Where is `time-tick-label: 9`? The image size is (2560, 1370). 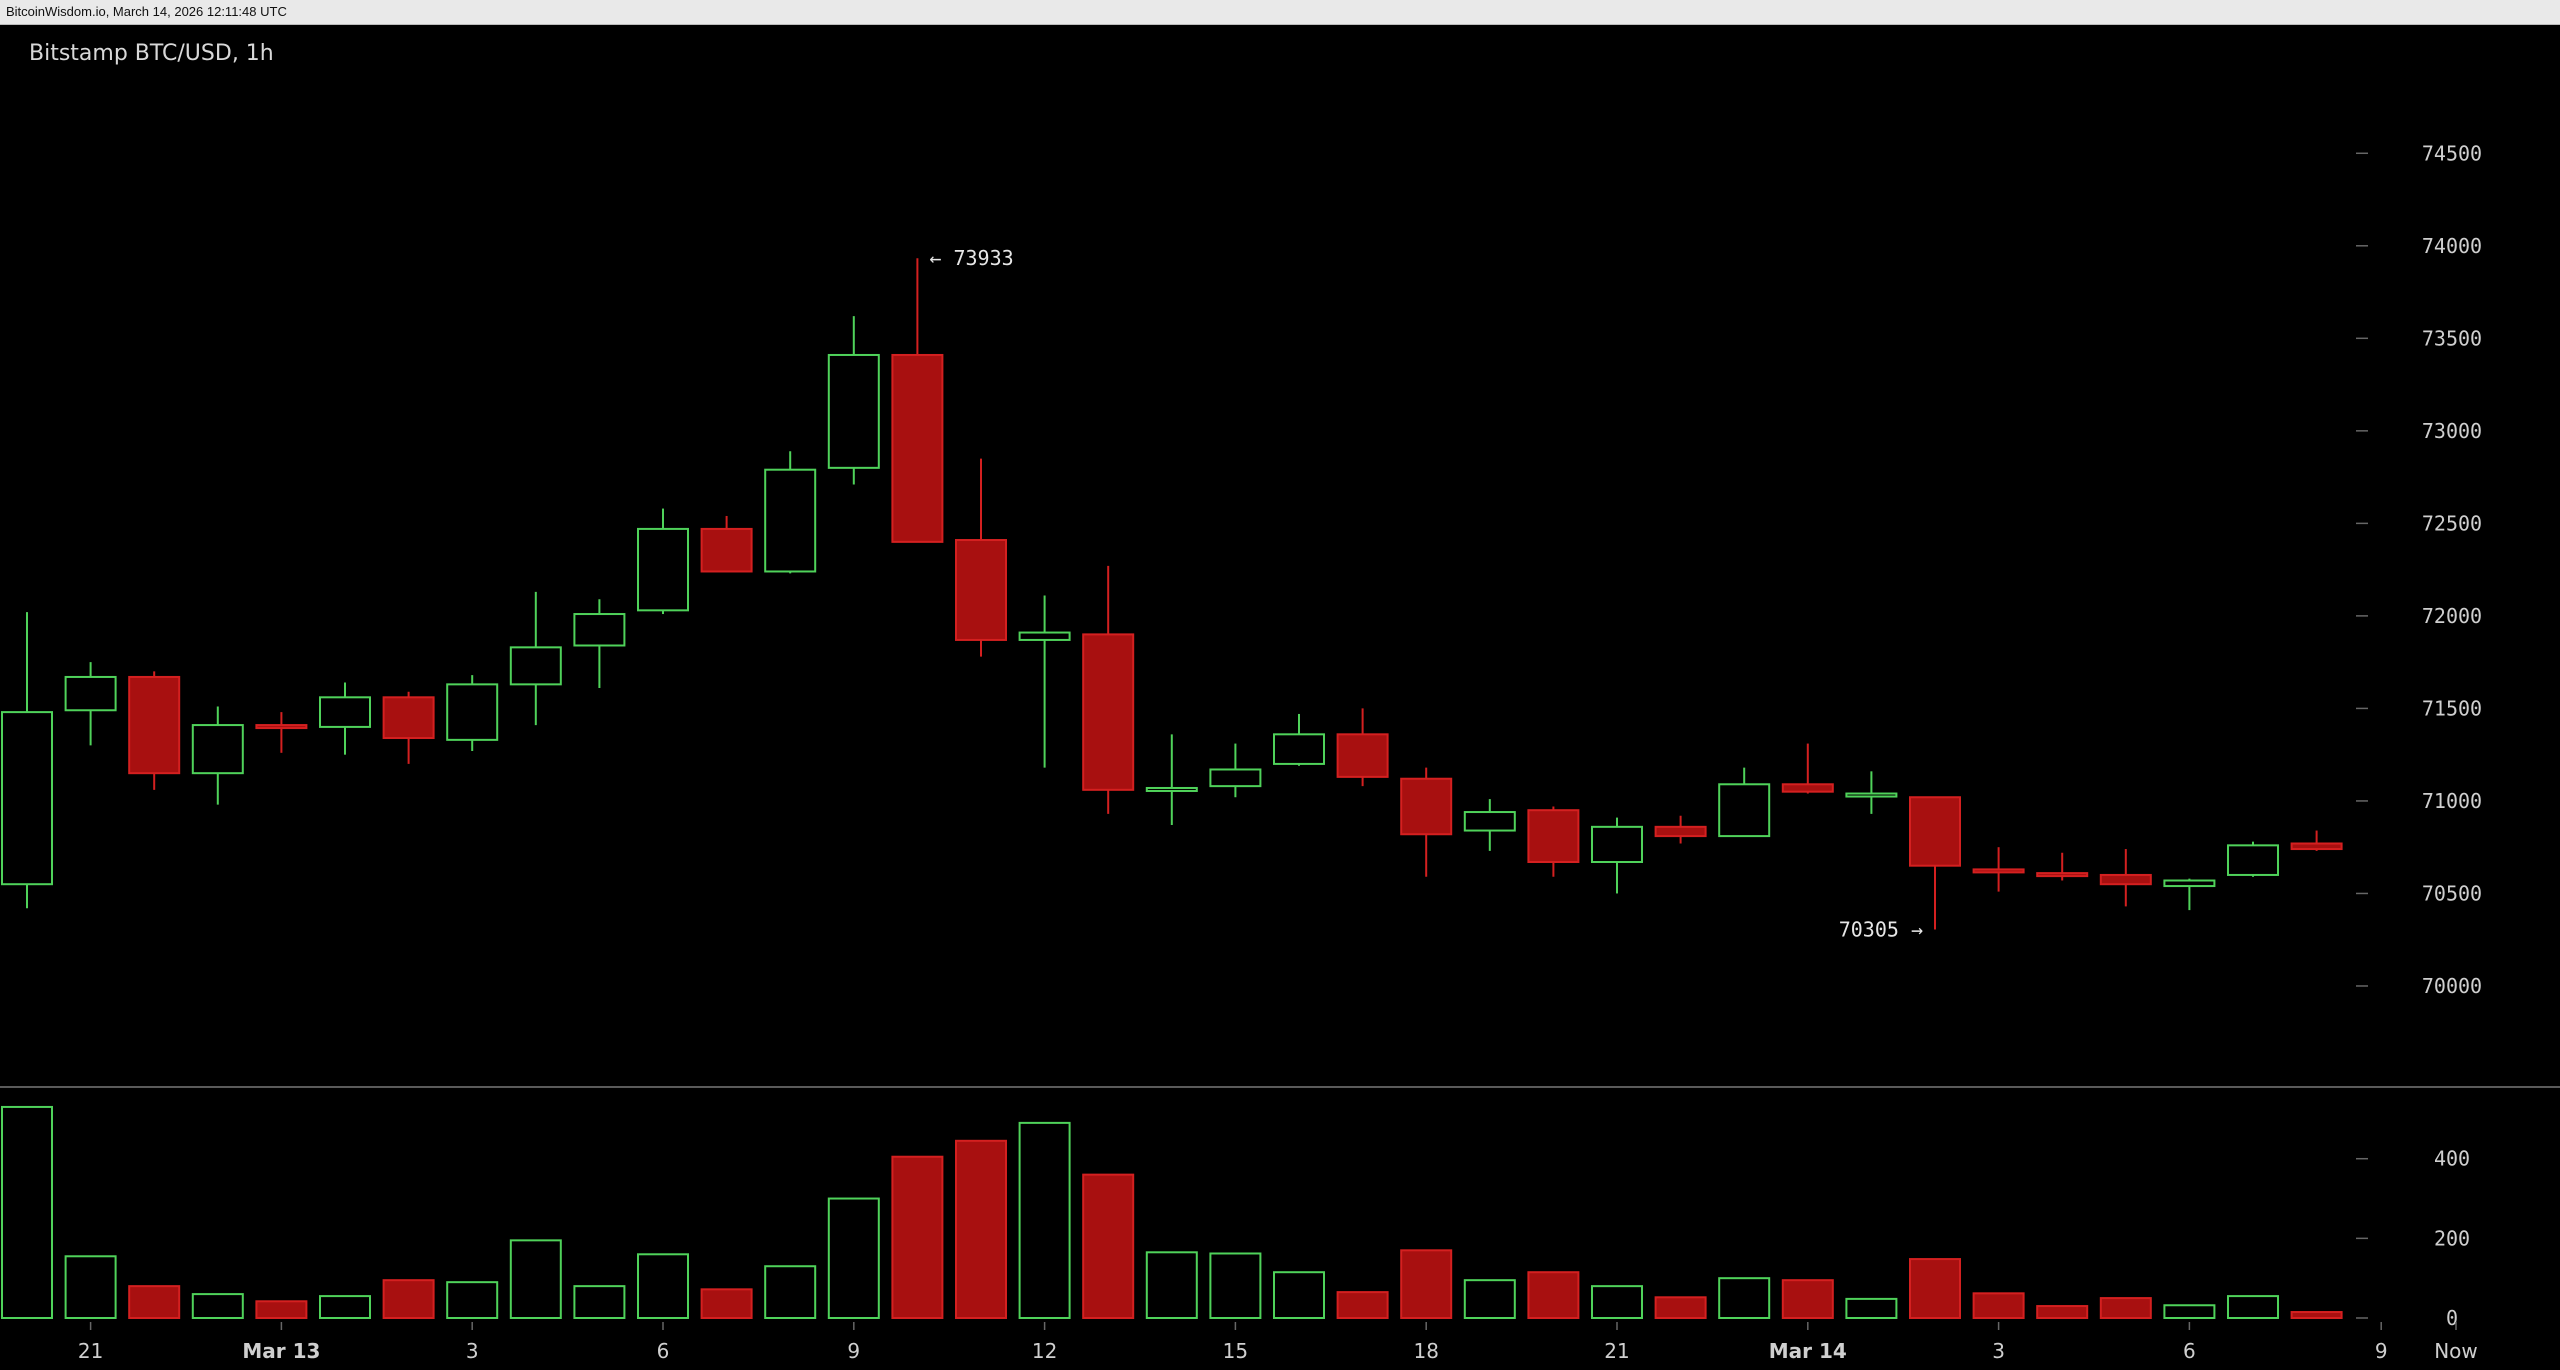
time-tick-label: 9 is located at coordinates (2381, 1351).